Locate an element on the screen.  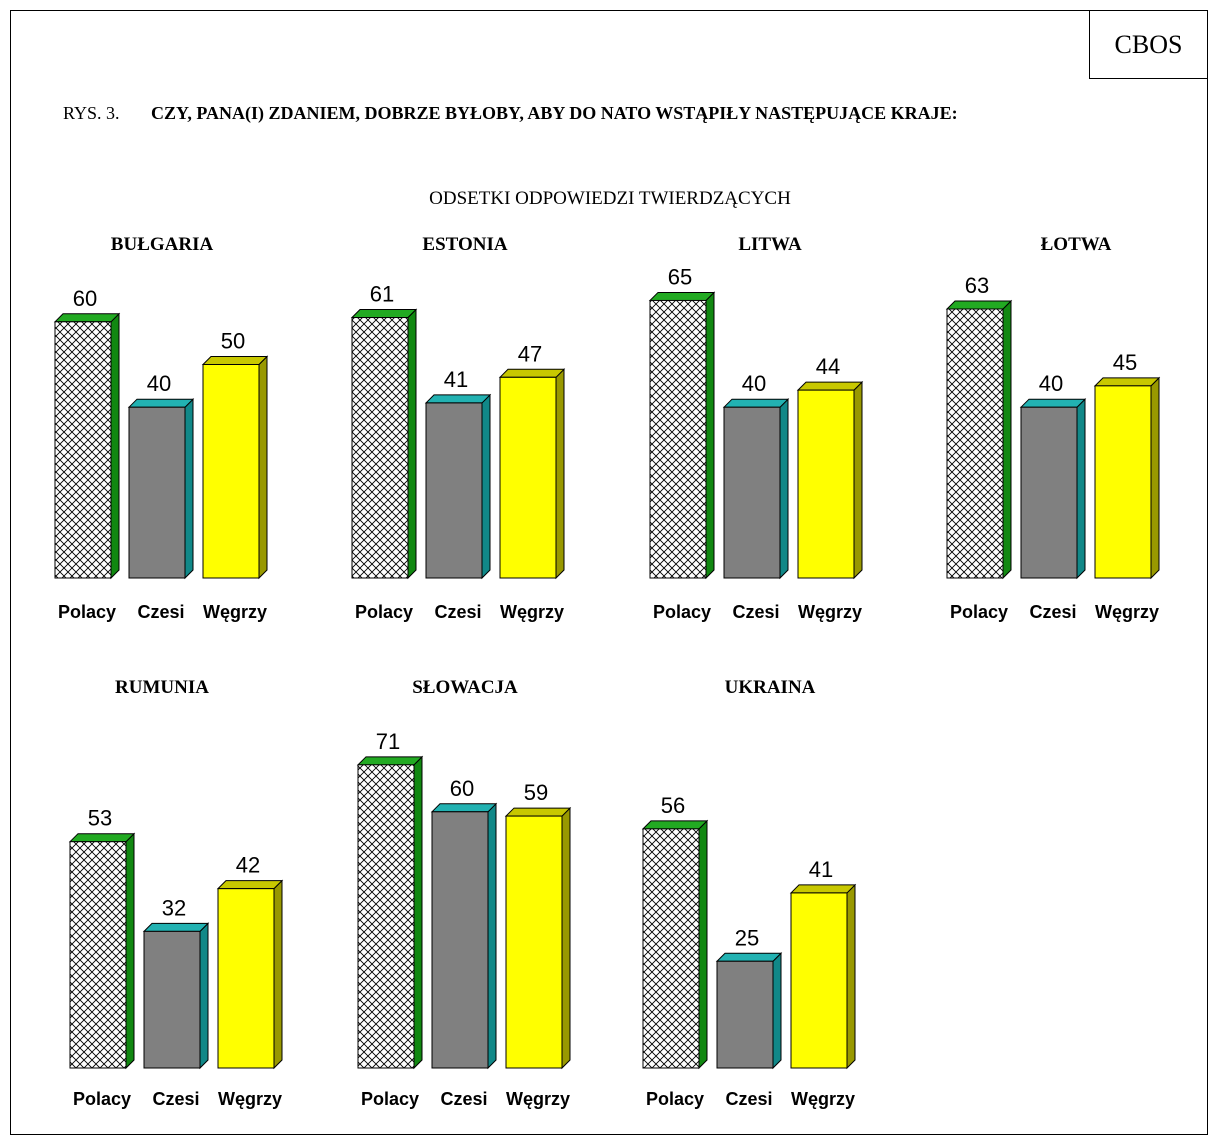
value-label: 32 is located at coordinates (174, 907).